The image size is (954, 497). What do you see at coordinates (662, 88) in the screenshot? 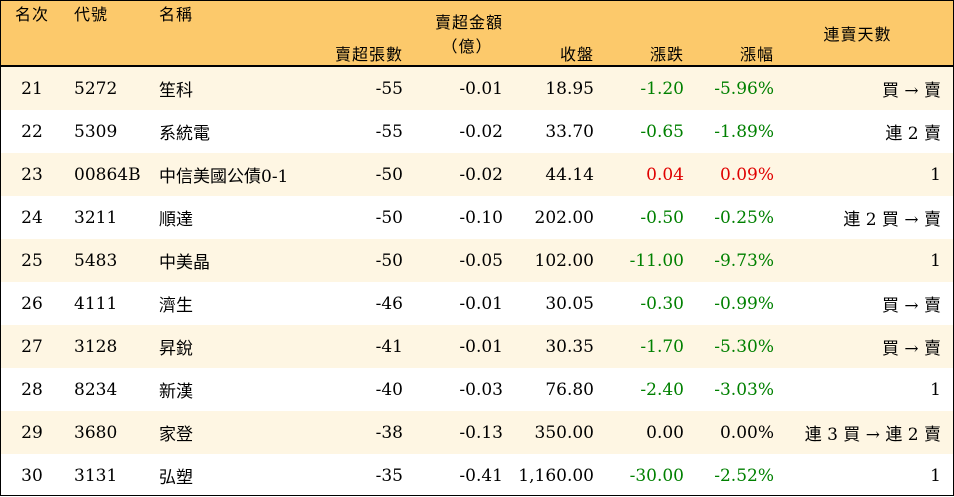
I see `change-cell: -1.20` at bounding box center [662, 88].